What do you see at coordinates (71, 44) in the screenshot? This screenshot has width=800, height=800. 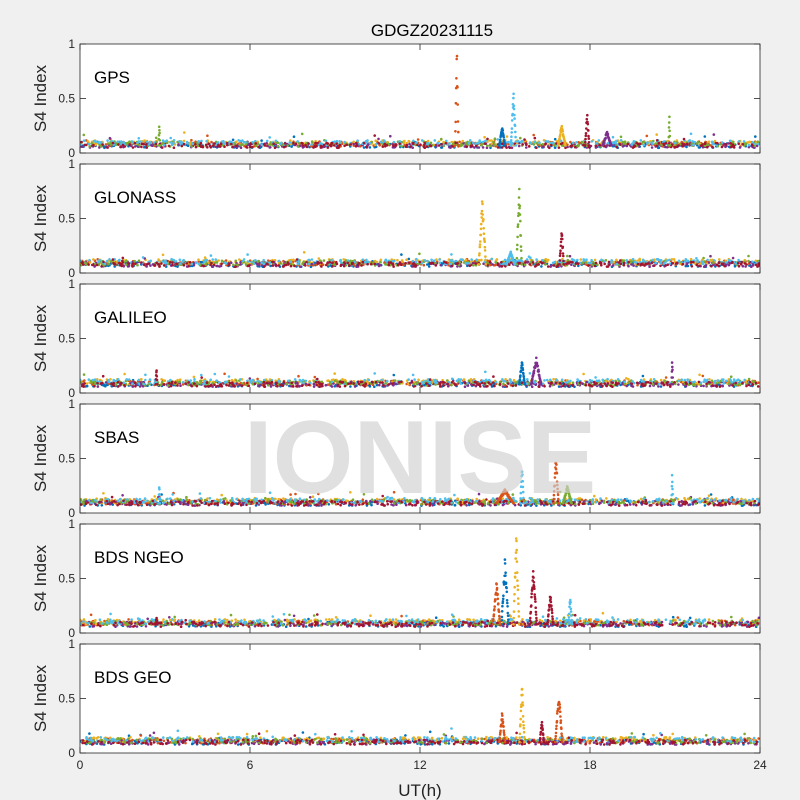 I see `y-tick-label: 1` at bounding box center [71, 44].